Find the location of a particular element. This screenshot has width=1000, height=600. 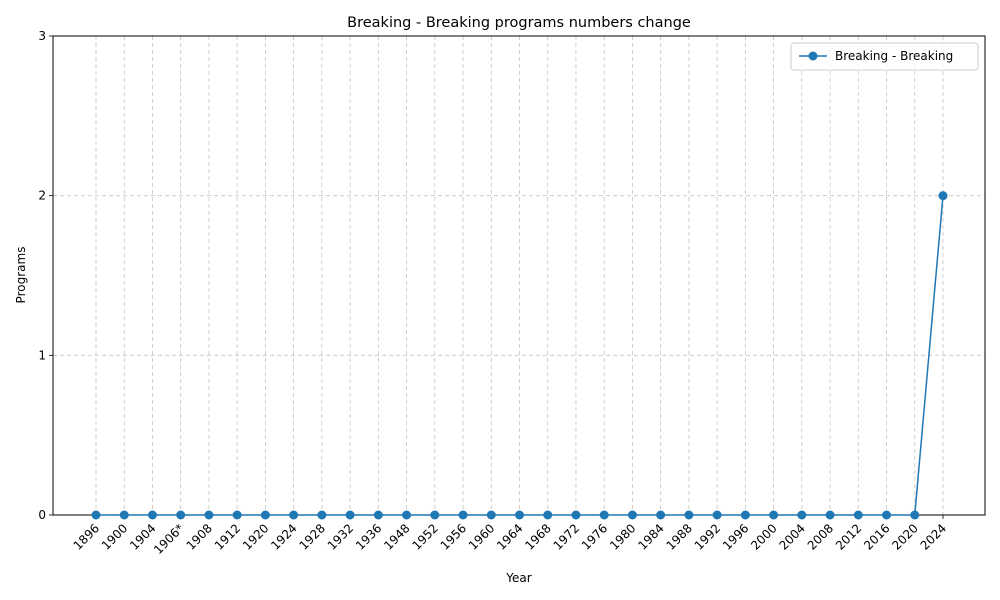

legend: Breaking - Breaking is located at coordinates (884, 56).